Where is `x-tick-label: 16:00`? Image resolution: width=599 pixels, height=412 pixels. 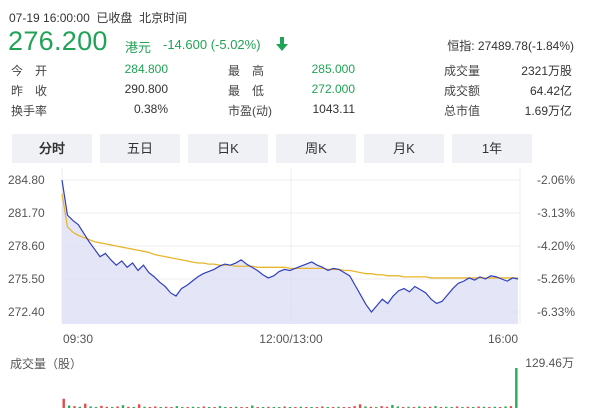 x-tick-label: 16:00 is located at coordinates (503, 339).